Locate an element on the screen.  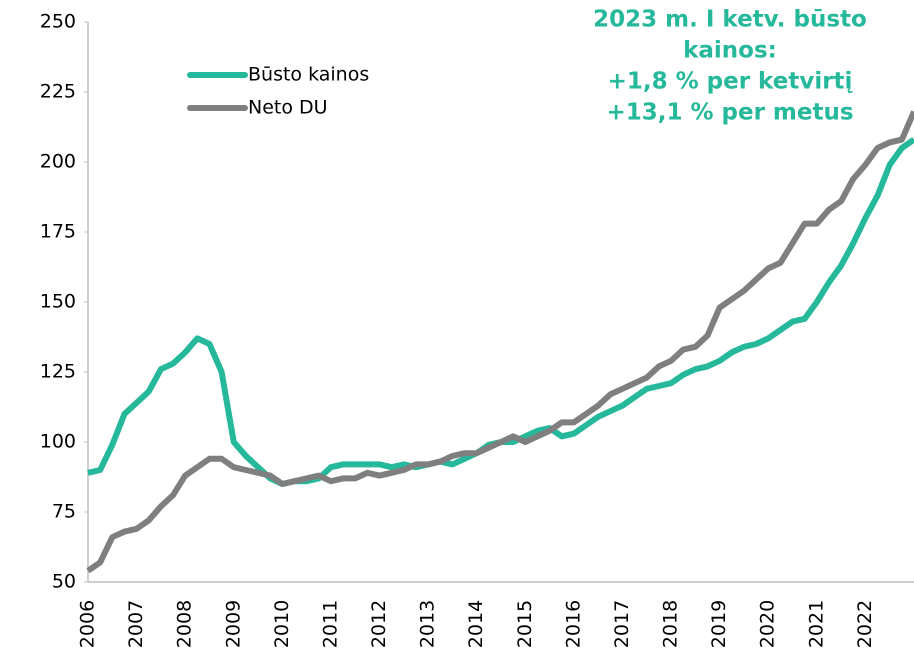
y-tick-label: 125 is located at coordinates (58, 372).